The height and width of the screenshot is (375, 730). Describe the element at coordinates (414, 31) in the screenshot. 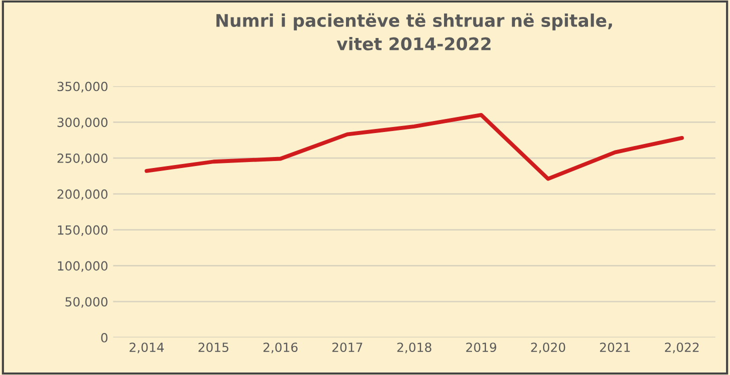

I see `chart-title: Numri i pacientëve të shtruar në spitale, vitet 2014-2022` at that location.